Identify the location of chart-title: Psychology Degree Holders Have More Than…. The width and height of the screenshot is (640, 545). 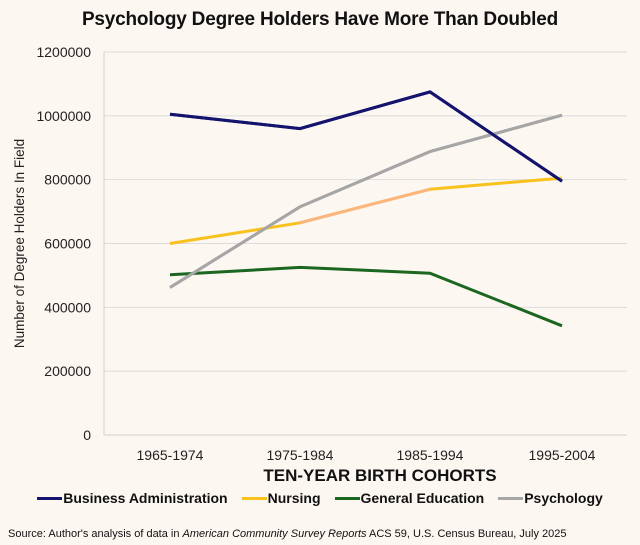
(320, 19).